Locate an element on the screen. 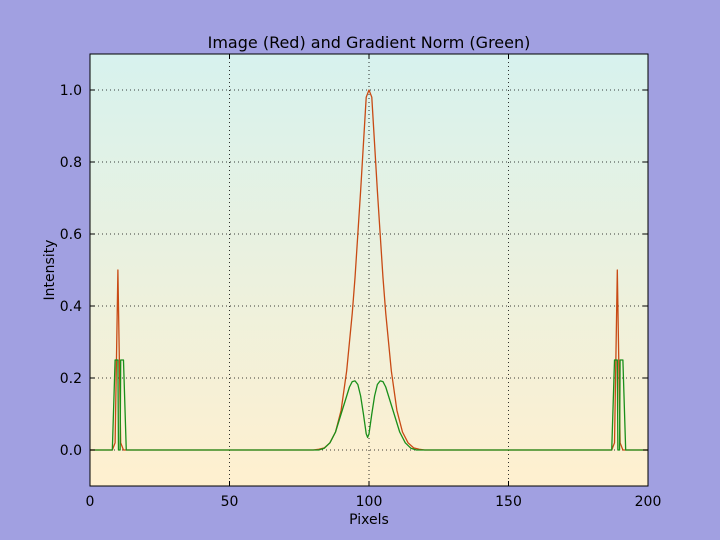 This screenshot has width=720, height=540. y-tick-label: 0.0 is located at coordinates (71, 451).